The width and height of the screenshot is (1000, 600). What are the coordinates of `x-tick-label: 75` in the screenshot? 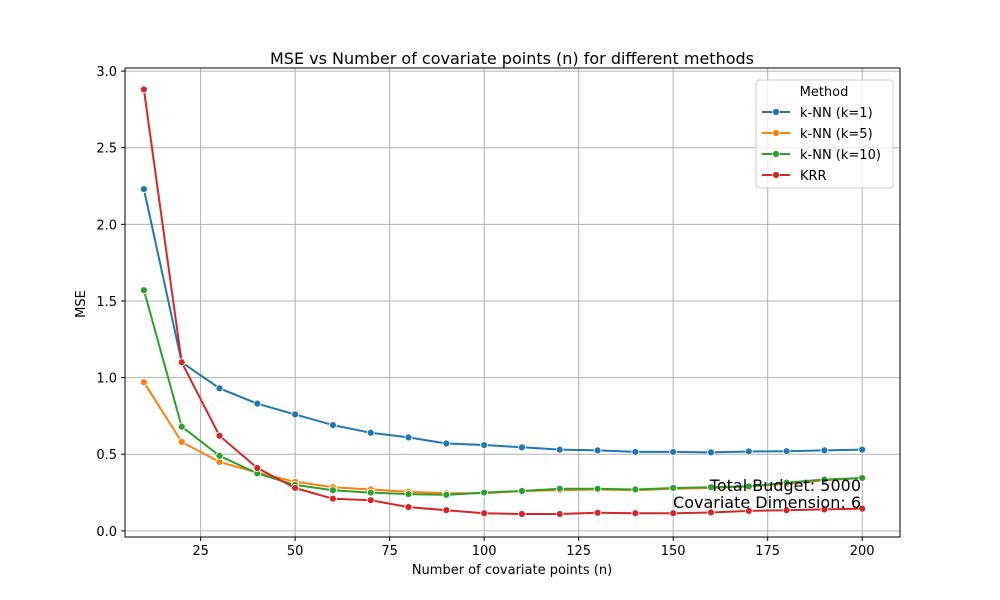 It's located at (389, 551).